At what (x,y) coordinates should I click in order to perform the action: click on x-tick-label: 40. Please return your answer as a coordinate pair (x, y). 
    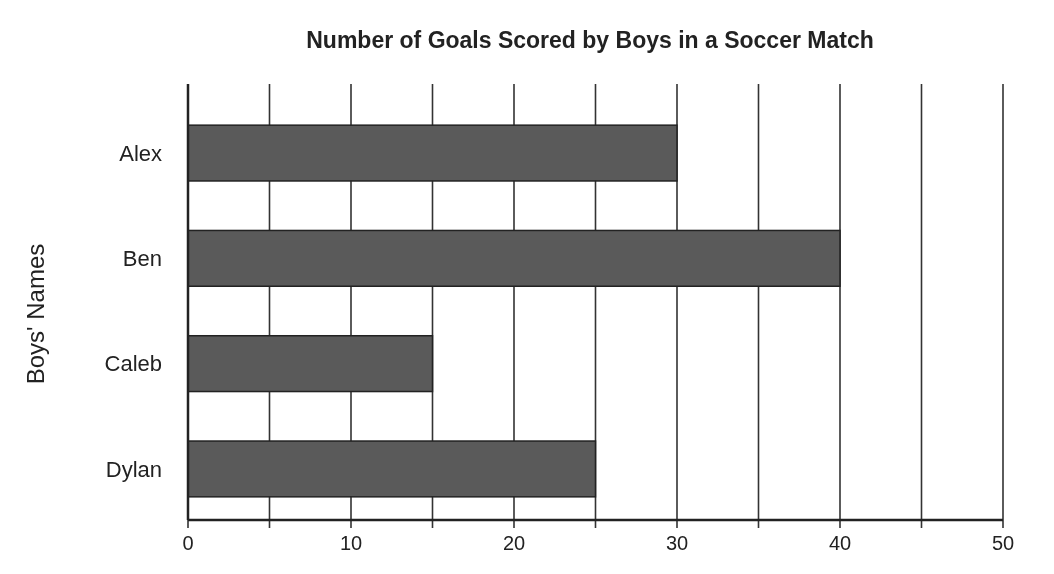
    Looking at the image, I should click on (840, 543).